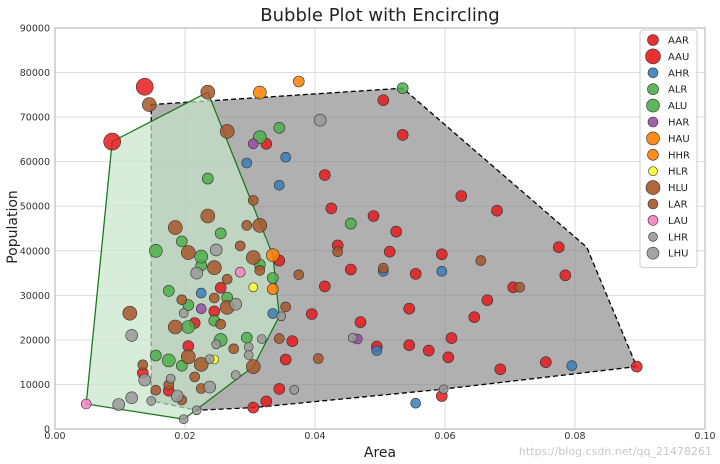 The image size is (720, 464). What do you see at coordinates (677, 106) in the screenshot?
I see `legend-label-alu: ALU` at bounding box center [677, 106].